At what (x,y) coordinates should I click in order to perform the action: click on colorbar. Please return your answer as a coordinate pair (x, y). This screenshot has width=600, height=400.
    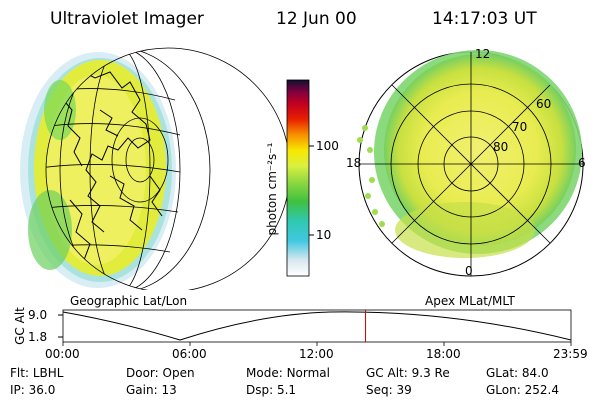
    Looking at the image, I should click on (298, 178).